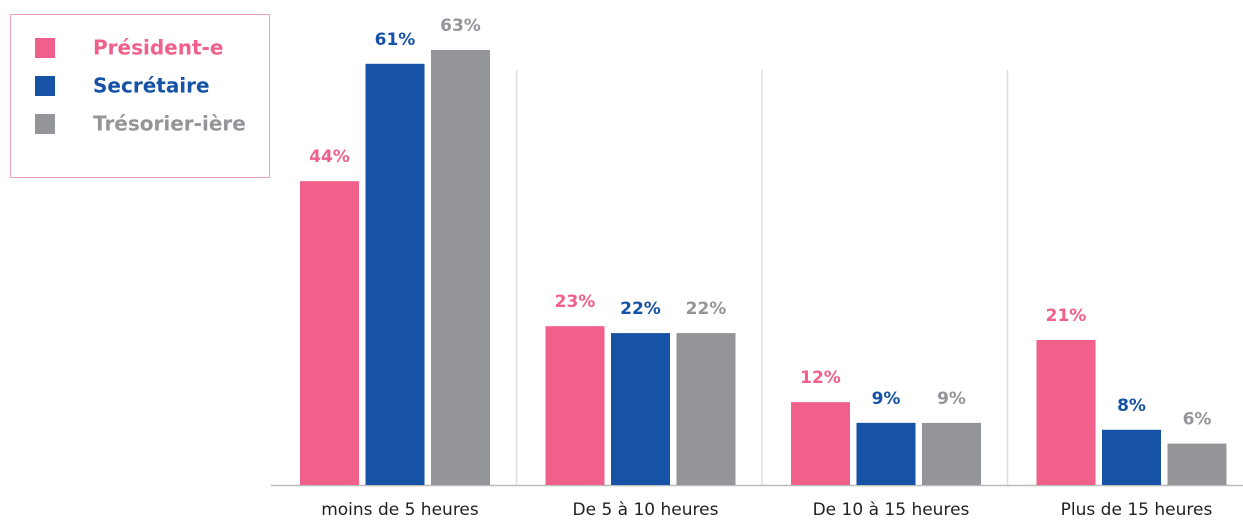  What do you see at coordinates (151, 86) in the screenshot?
I see `legend-label: Secrétaire` at bounding box center [151, 86].